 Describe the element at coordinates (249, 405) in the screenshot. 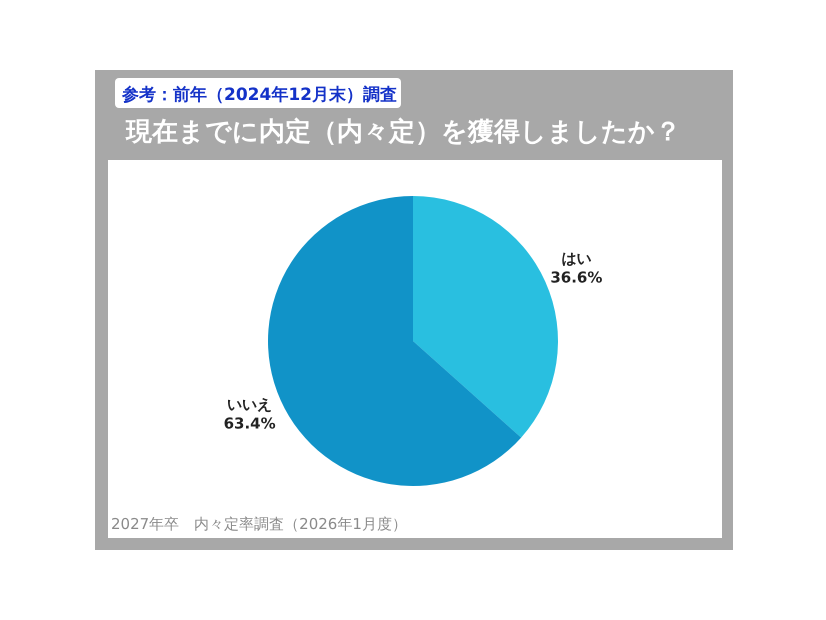

I see `slice-label: いいえ` at that location.